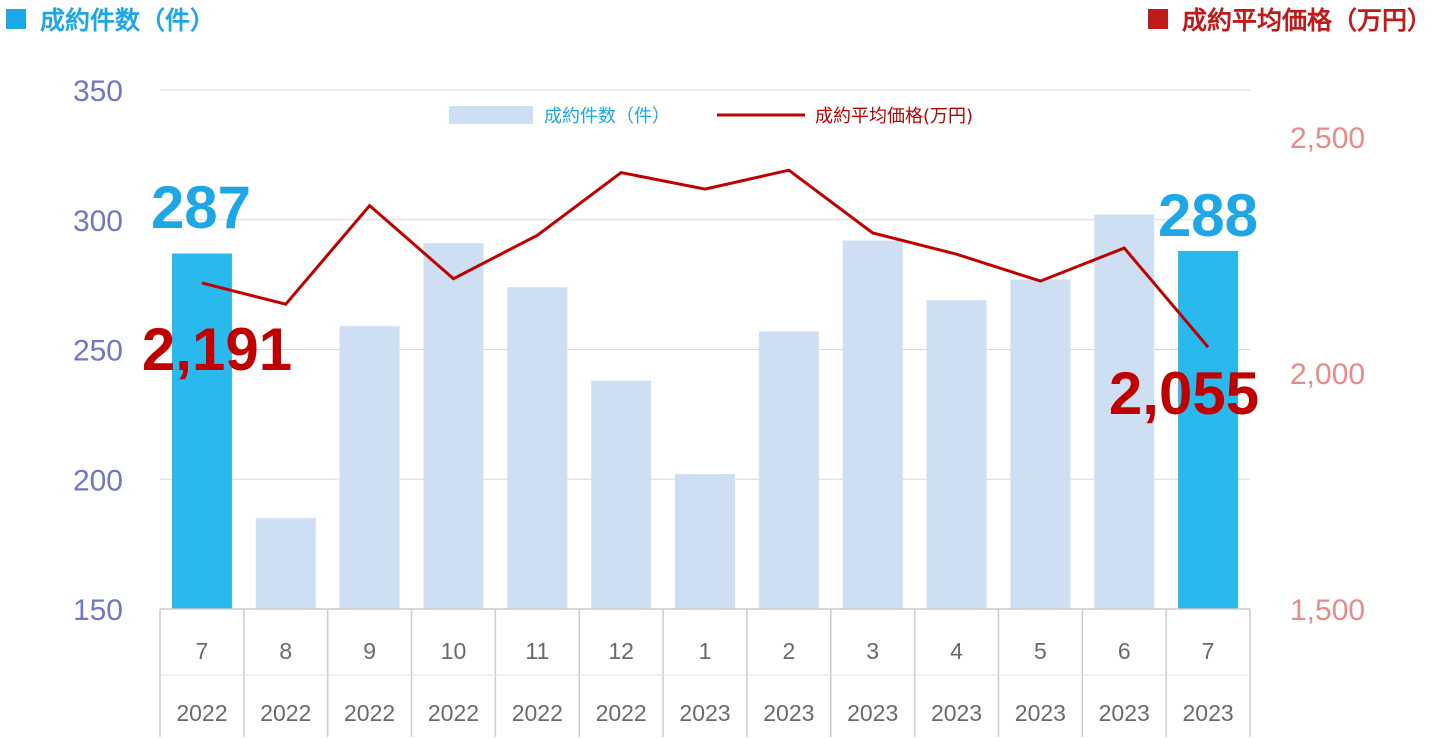 This screenshot has width=1440, height=738. What do you see at coordinates (217, 349) in the screenshot?
I see `first-price-label: 2,191` at bounding box center [217, 349].